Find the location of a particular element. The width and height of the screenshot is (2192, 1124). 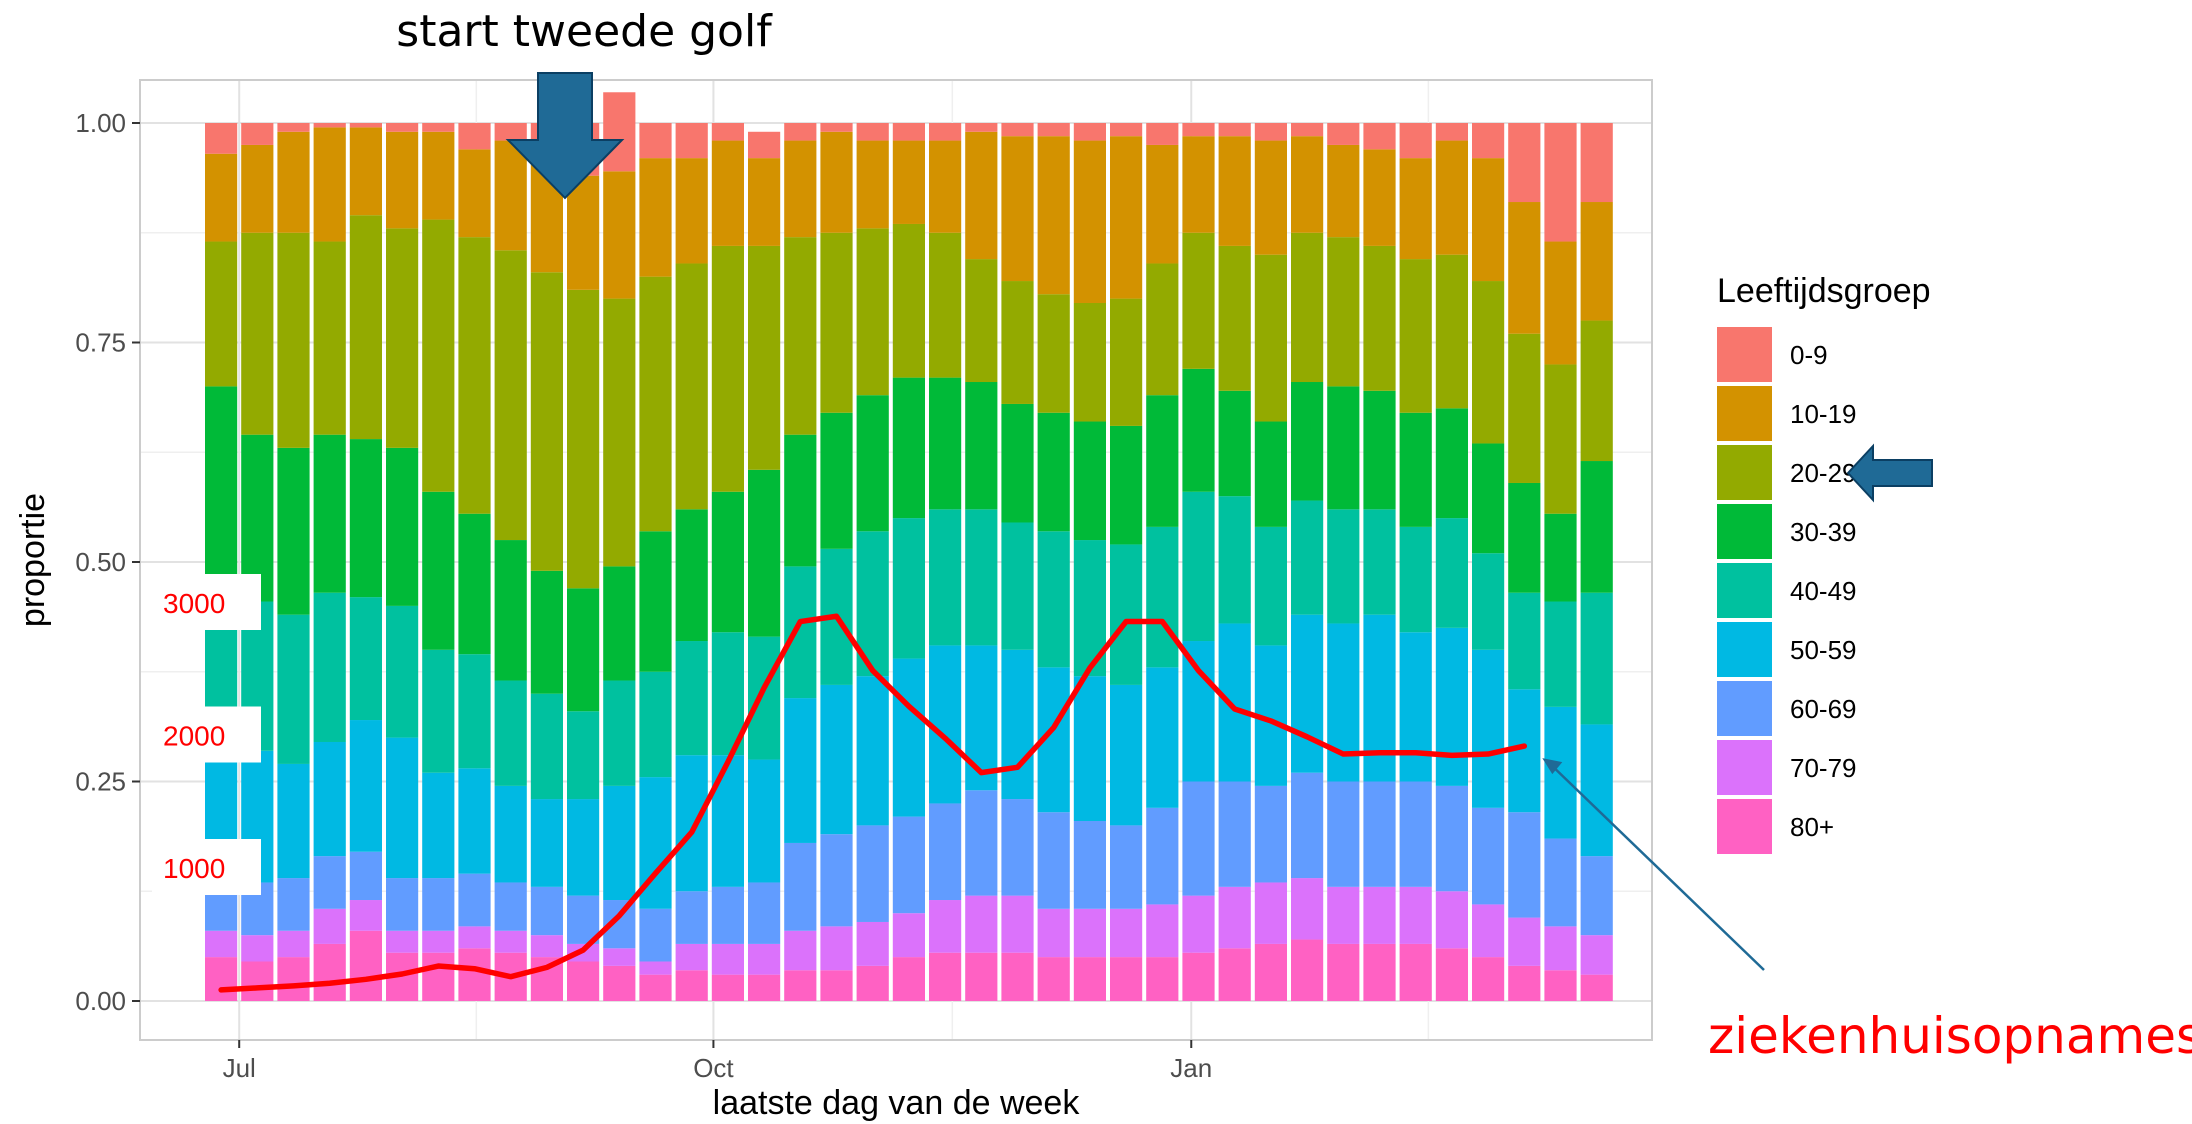

annotation-start-tweede-golf: start tweede golf is located at coordinates (584, 31).